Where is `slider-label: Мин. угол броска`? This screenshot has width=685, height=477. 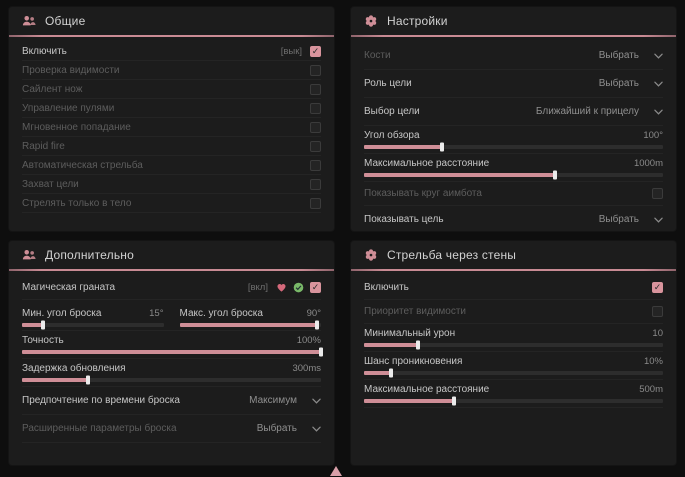
slider-label: Мин. угол броска is located at coordinates (62, 313).